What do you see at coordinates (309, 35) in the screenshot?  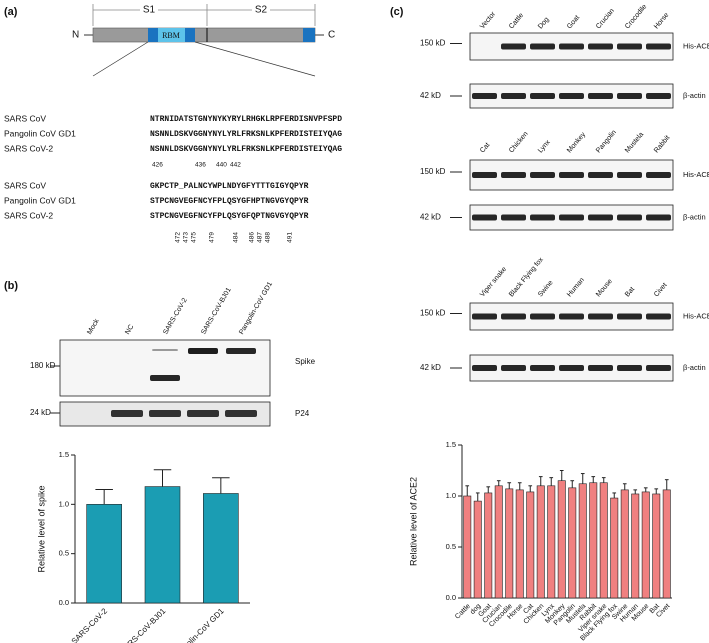 I see `tm-block` at bounding box center [309, 35].